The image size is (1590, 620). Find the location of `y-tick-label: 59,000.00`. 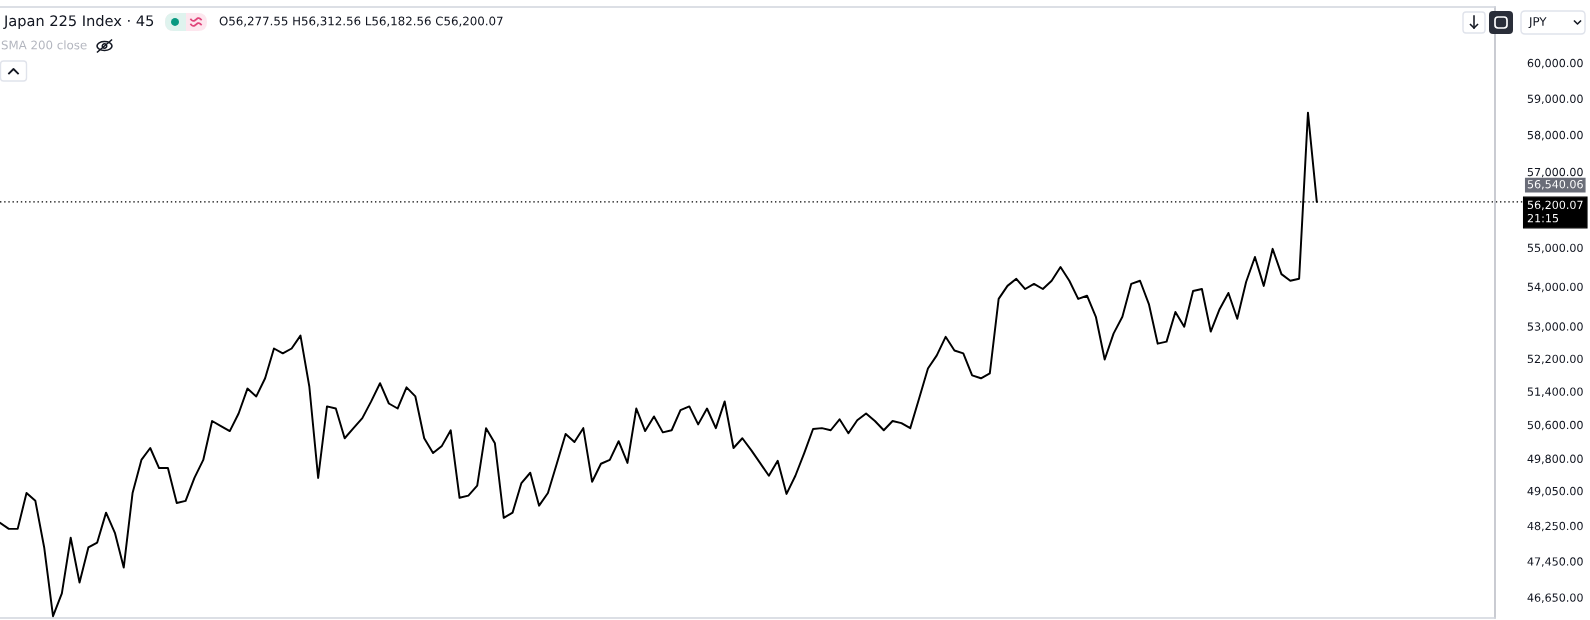

y-tick-label: 59,000.00 is located at coordinates (1555, 99).